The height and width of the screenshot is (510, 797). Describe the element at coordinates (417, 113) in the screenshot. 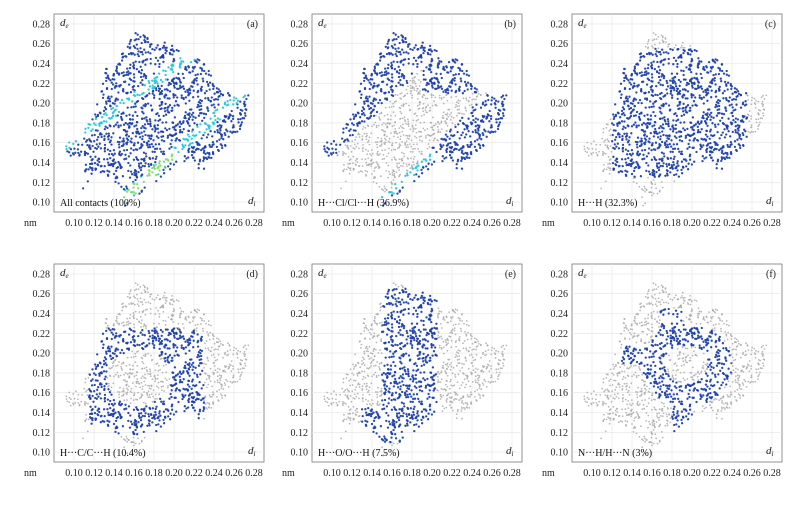

I see `plot-frame` at that location.